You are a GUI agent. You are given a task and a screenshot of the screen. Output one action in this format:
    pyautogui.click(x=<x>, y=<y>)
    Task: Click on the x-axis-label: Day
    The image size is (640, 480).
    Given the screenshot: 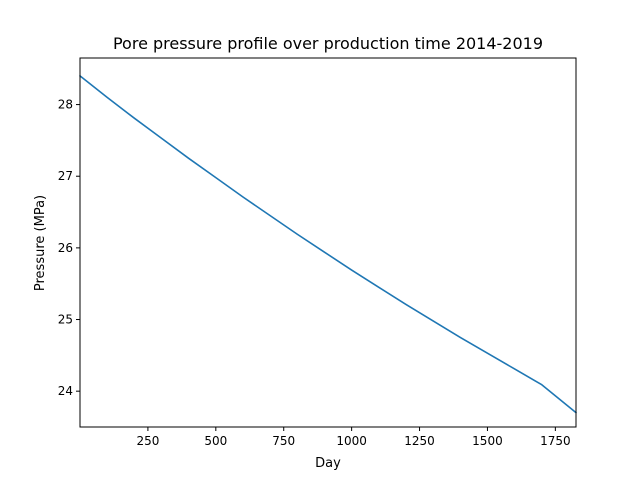 What is the action you would take?
    pyautogui.click(x=328, y=463)
    